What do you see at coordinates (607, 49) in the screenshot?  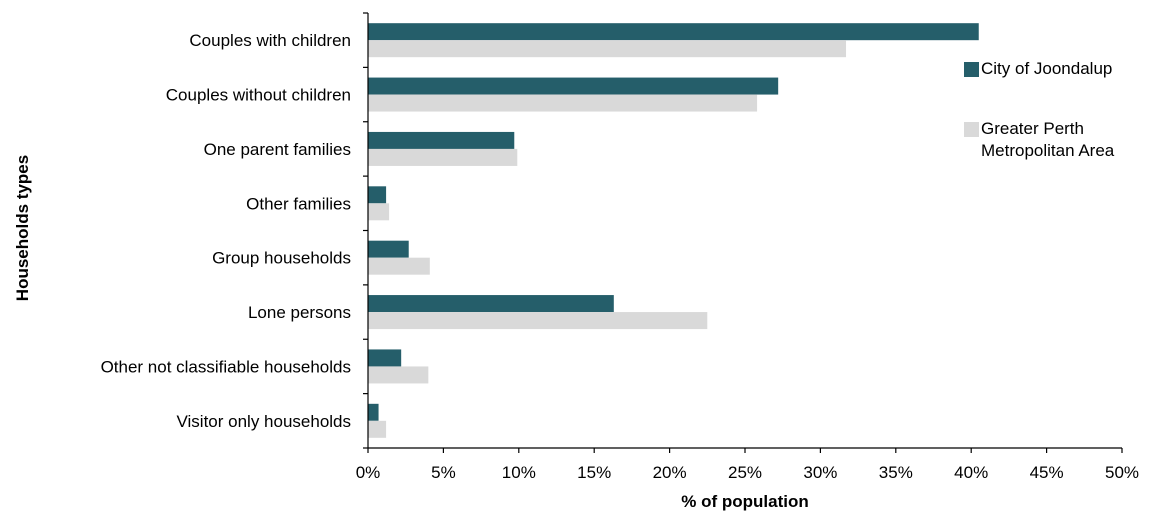 I see `bar-greater-perth-metropolitan-area-couples-with-children` at bounding box center [607, 49].